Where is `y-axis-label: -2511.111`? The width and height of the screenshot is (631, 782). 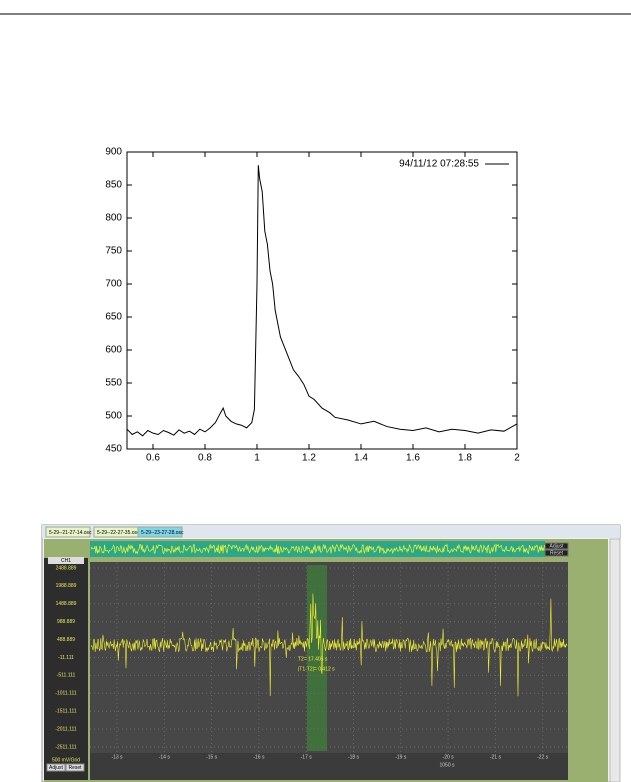
y-axis-label: -2511.111 is located at coordinates (66, 747).